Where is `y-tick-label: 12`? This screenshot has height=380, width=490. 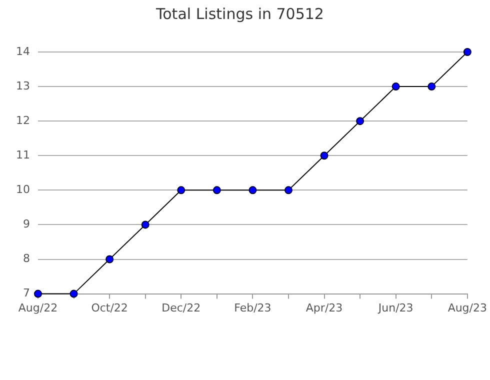 y-tick-label: 12 is located at coordinates (23, 120).